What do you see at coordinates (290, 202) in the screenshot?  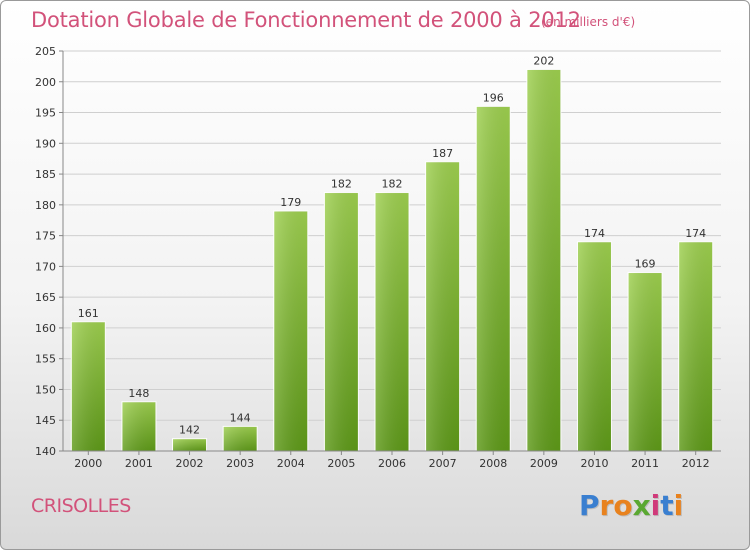 I see `data-label-2004: 179` at bounding box center [290, 202].